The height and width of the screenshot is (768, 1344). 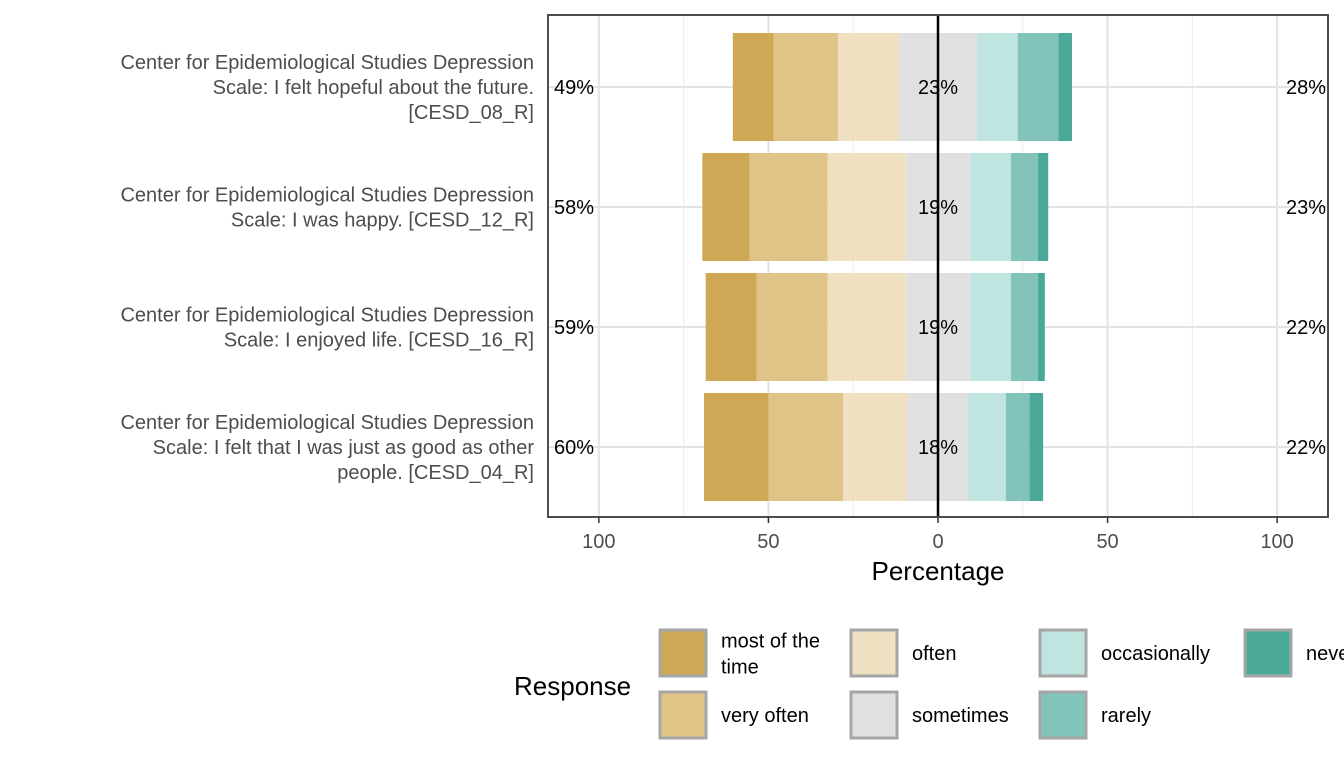 I want to click on legend-item: sometimes, so click(x=929, y=715).